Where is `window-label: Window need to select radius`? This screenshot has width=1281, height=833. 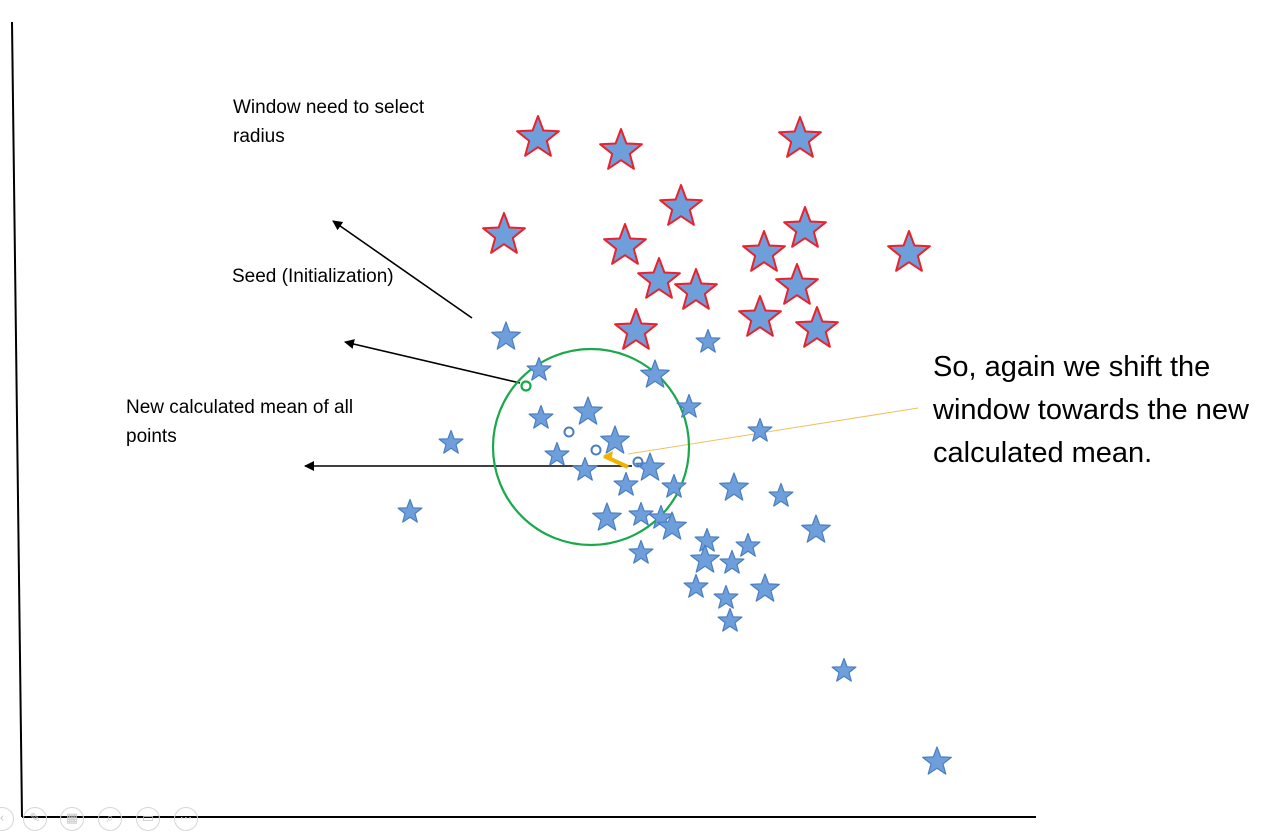
window-label: Window need to select radius is located at coordinates (329, 122).